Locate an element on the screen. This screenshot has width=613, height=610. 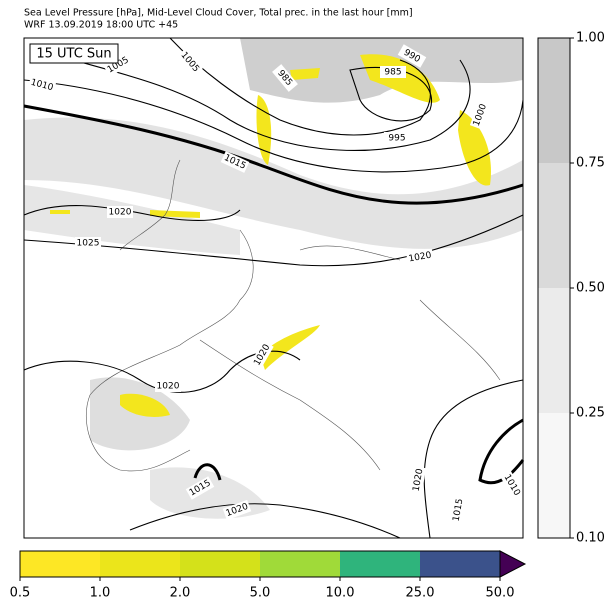
tick-label: 2.0 is located at coordinates (180, 593).